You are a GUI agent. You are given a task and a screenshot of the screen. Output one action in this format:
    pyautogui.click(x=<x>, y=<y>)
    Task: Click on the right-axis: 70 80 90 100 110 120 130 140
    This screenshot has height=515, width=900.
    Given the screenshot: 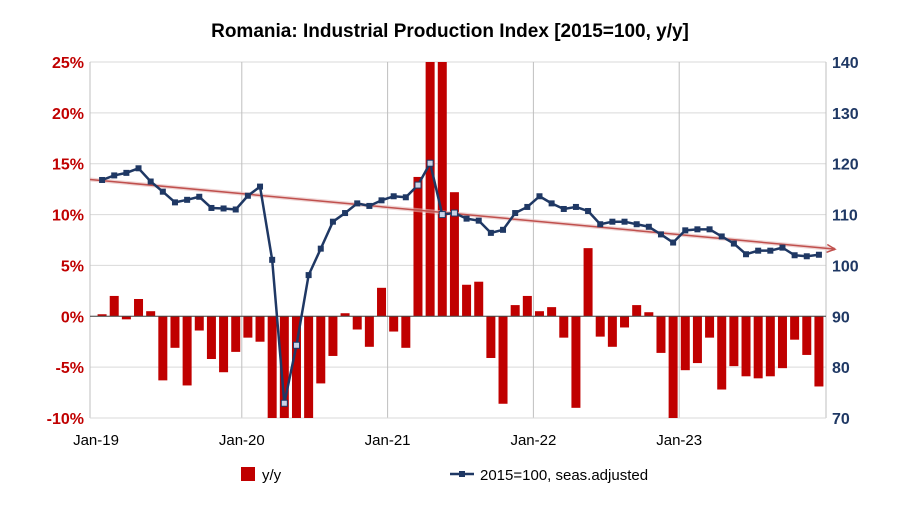 What is the action you would take?
    pyautogui.click(x=845, y=241)
    